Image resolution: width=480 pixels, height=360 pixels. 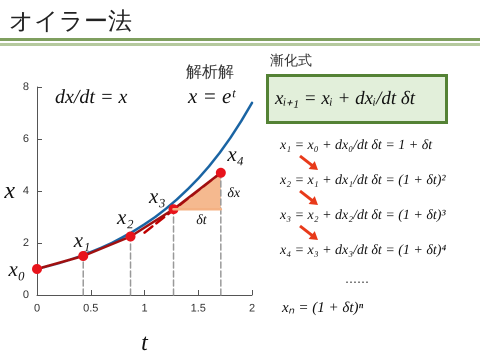 I want to click on annotation: x₃, so click(x=157, y=196).